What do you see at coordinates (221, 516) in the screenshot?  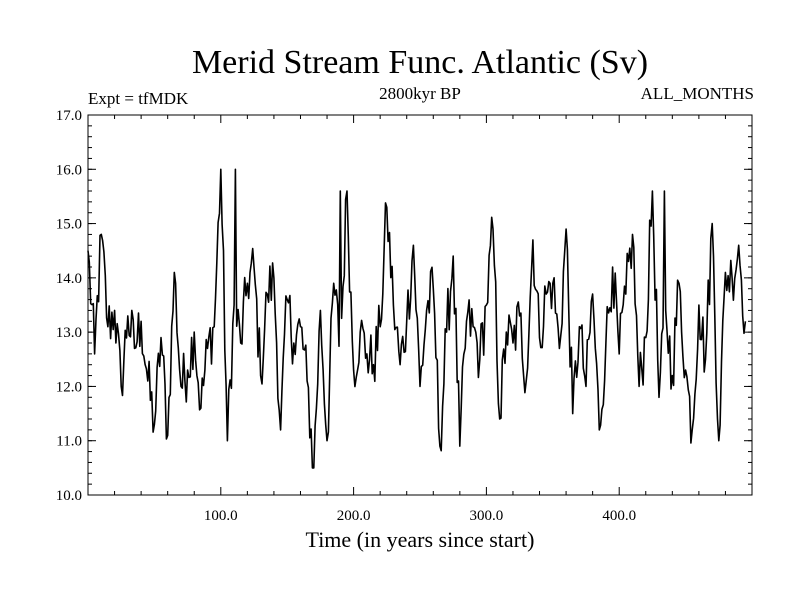 I see `x-tick-label: 100.0` at bounding box center [221, 516].